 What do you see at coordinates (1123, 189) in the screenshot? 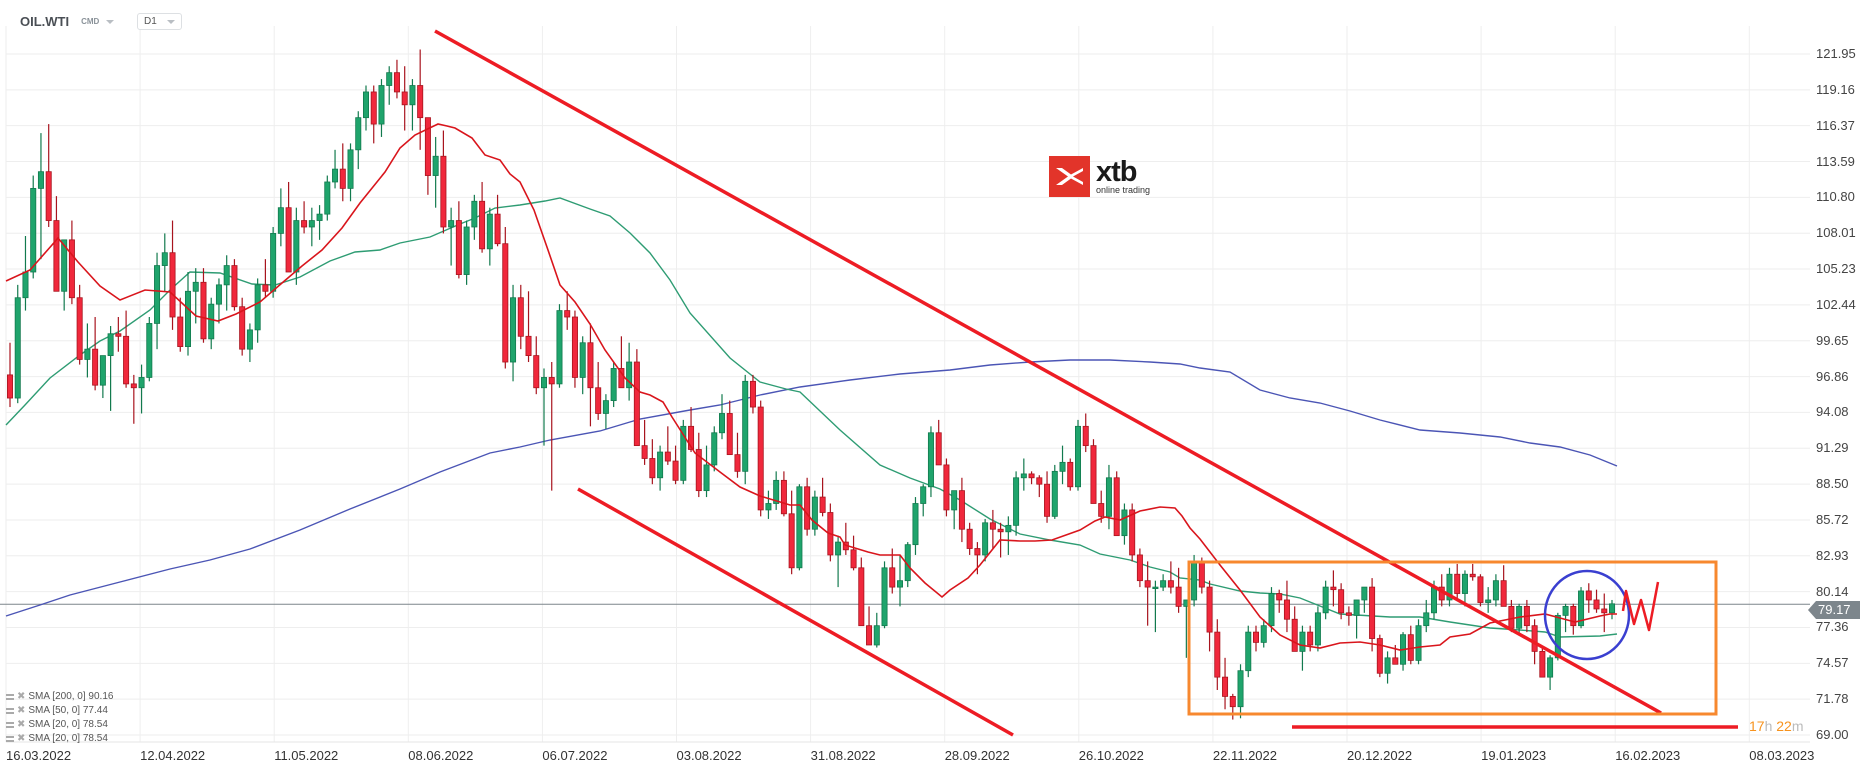
I see `logo-tagline: online trading` at bounding box center [1123, 189].